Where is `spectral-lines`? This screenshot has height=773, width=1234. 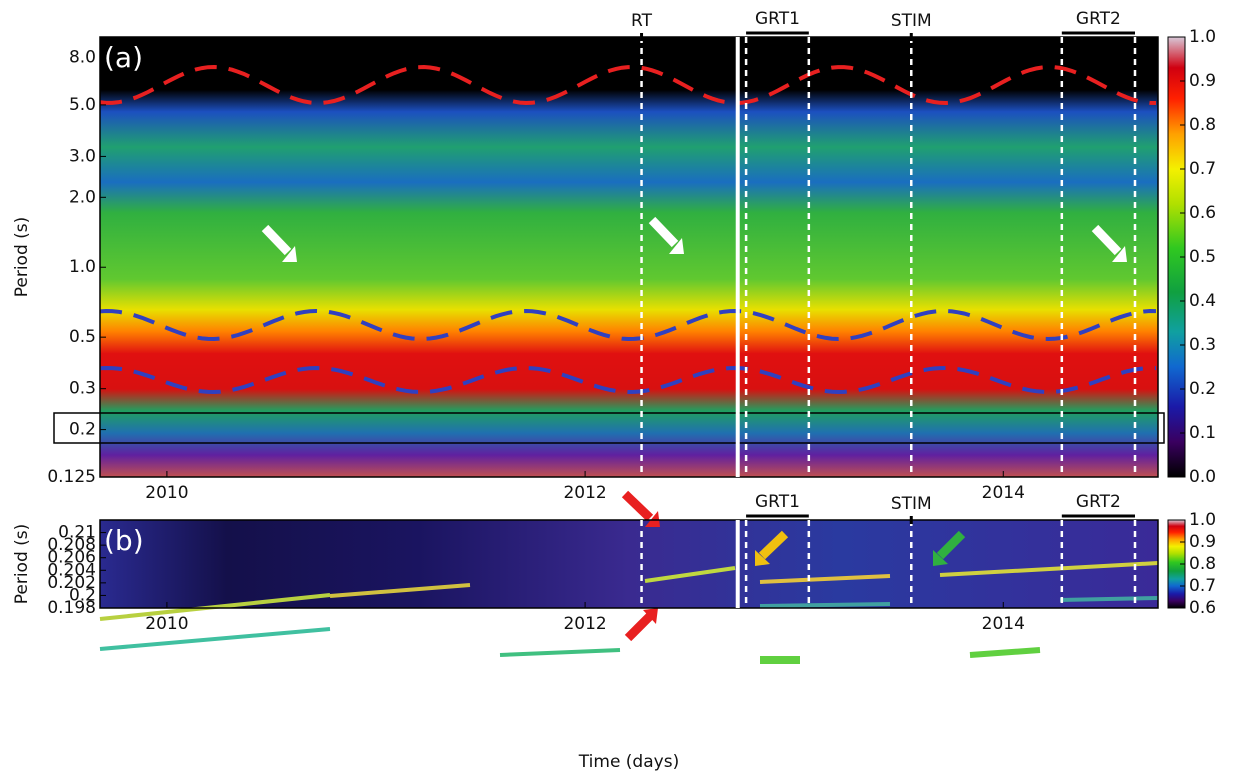 spectral-lines is located at coordinates (629, 612).